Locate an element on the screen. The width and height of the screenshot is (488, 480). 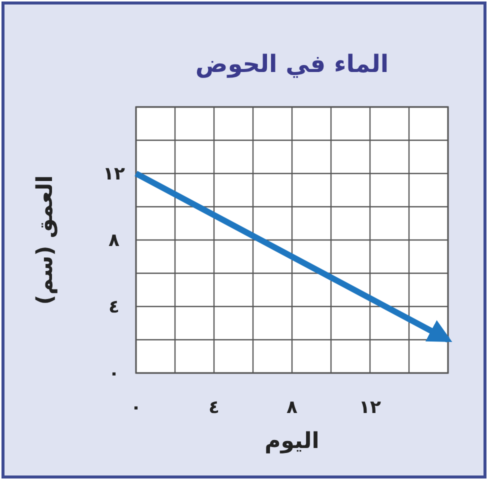
y-tick-label: ٠ is located at coordinates (114, 373).